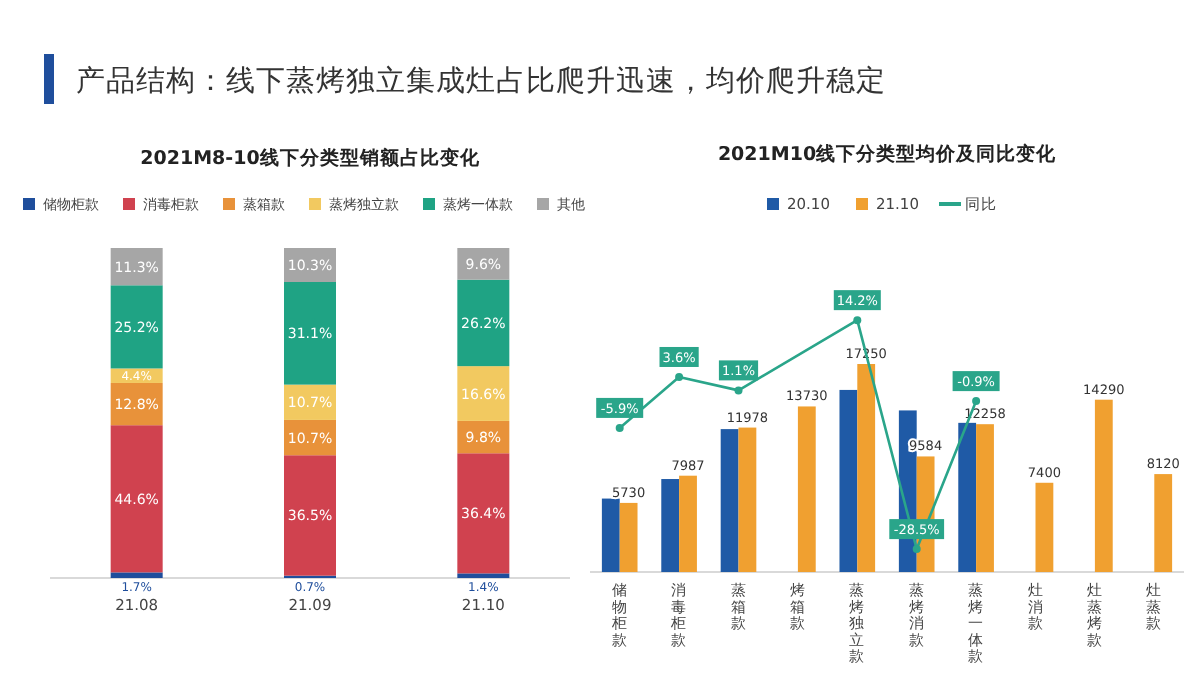 The image size is (1200, 684). What do you see at coordinates (311, 158) in the screenshot?
I see `chart-title: 2021M8-10线下分类型销额占比变化` at bounding box center [311, 158].